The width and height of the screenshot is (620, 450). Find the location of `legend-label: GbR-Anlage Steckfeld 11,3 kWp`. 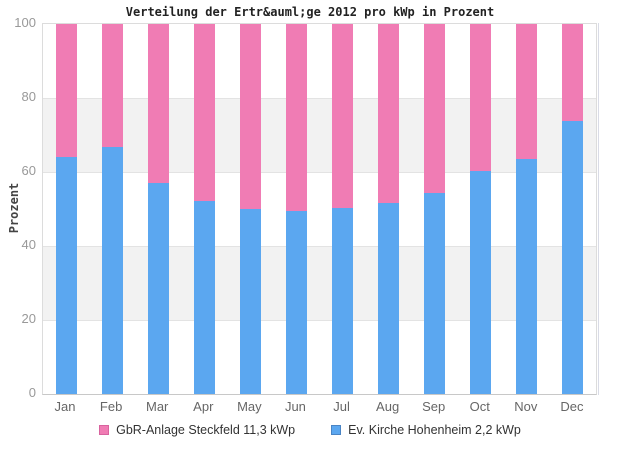

legend-label: GbR-Anlage Steckfeld 11,3 kWp is located at coordinates (206, 430).